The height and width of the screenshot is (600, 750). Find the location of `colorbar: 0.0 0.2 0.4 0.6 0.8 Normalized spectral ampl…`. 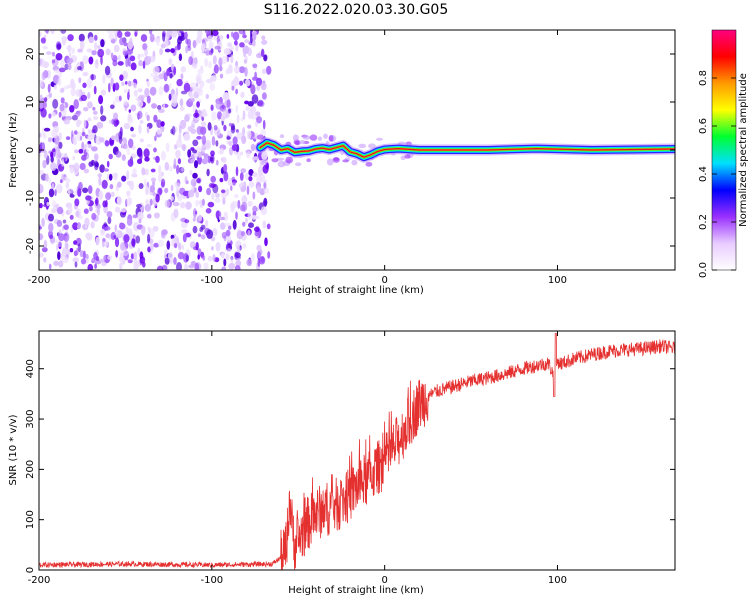

colorbar: 0.0 0.2 0.4 0.6 0.8 Normalized spectral ampl… is located at coordinates (723, 153).